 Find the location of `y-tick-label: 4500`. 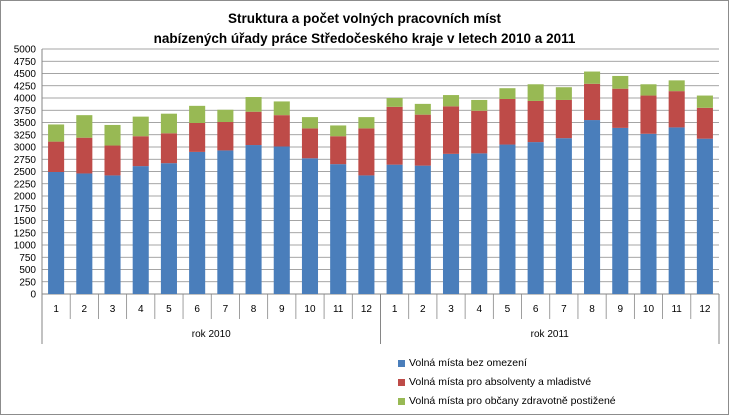

y-tick-label: 4500 is located at coordinates (25, 74).